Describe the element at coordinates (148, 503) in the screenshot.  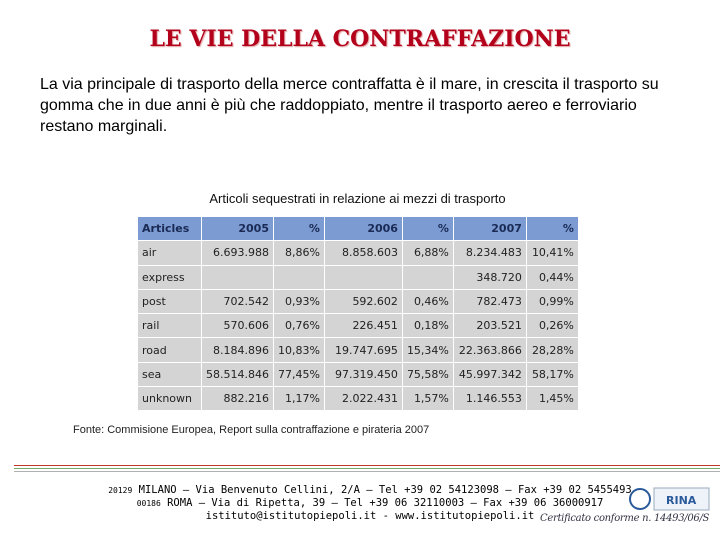
I see `zip-code: 00186` at that location.